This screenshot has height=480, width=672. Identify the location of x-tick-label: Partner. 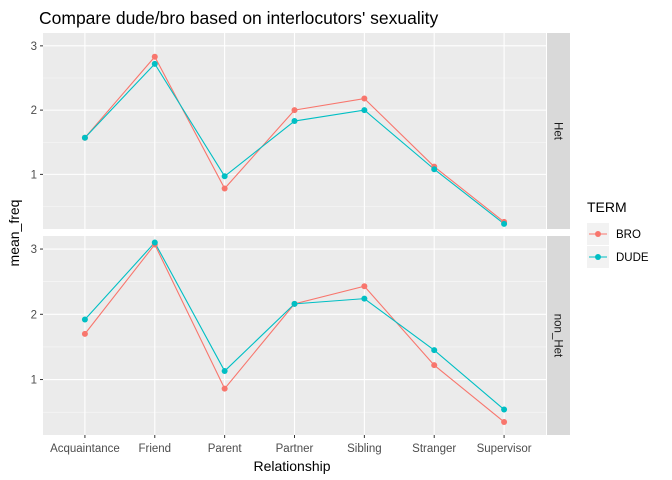
(295, 449).